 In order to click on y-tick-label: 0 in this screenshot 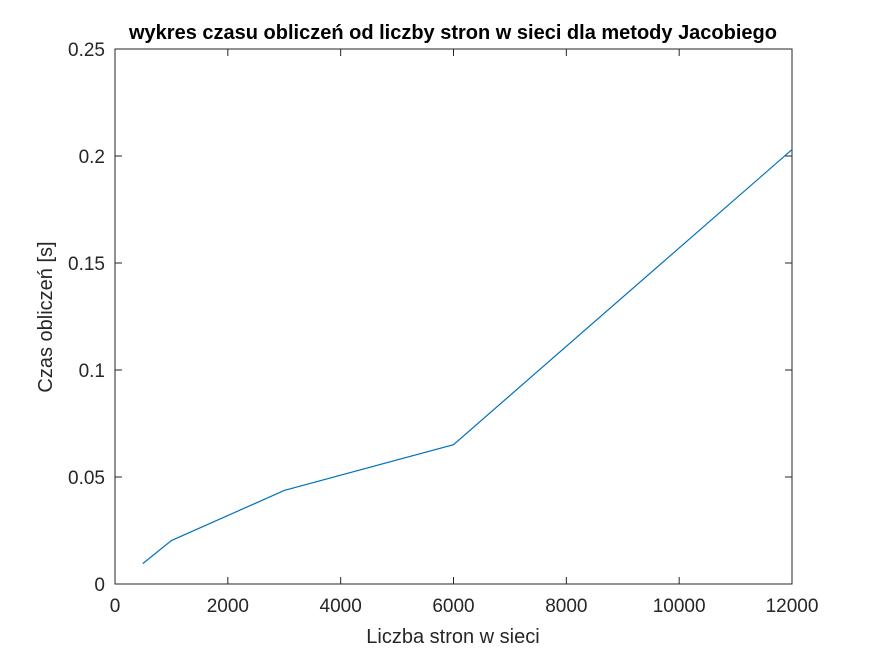, I will do `click(99, 585)`.